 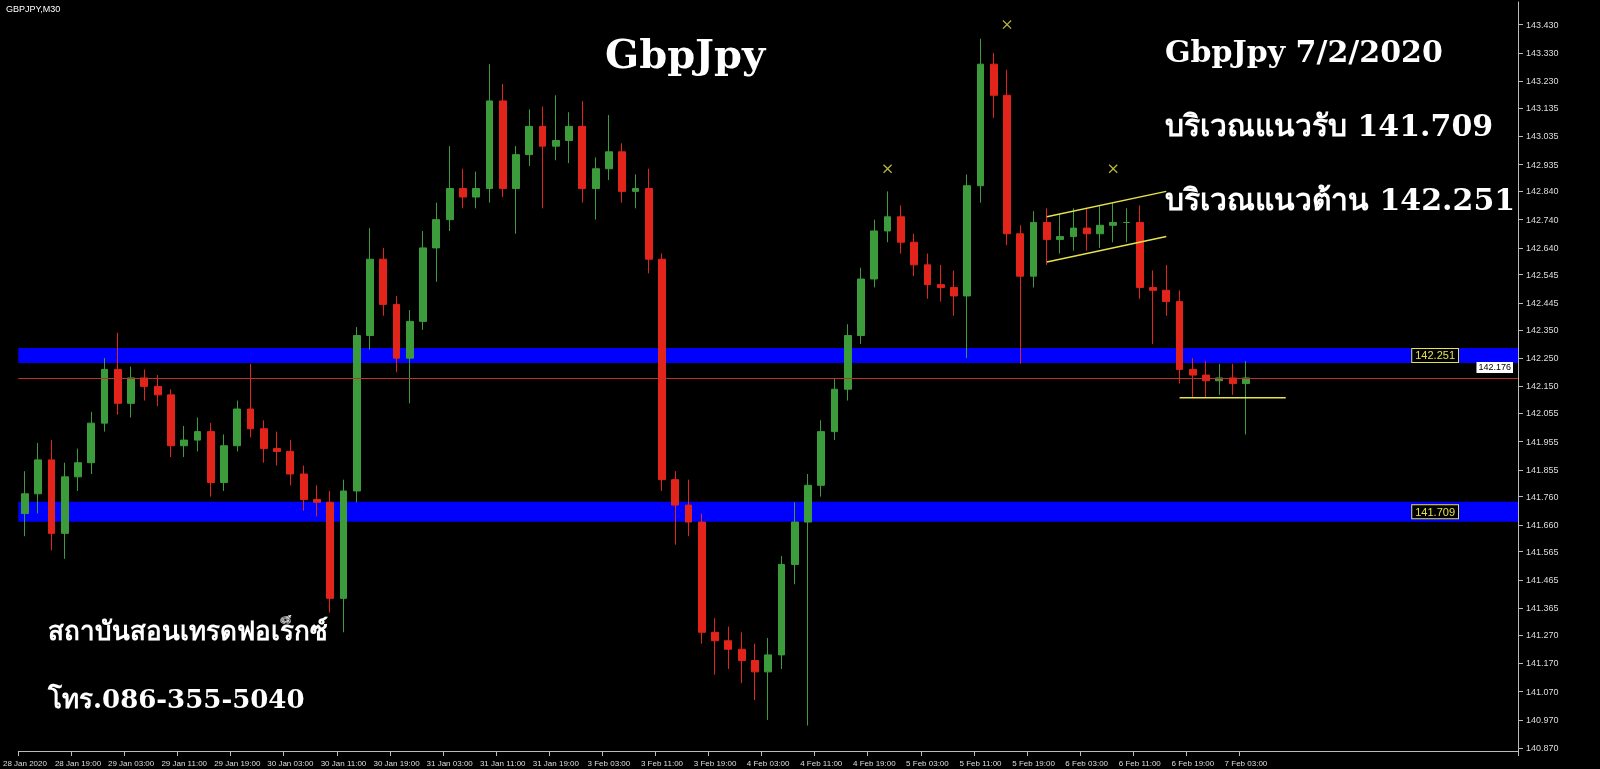 I want to click on y-tick-label: 142.150, so click(x=1542, y=386).